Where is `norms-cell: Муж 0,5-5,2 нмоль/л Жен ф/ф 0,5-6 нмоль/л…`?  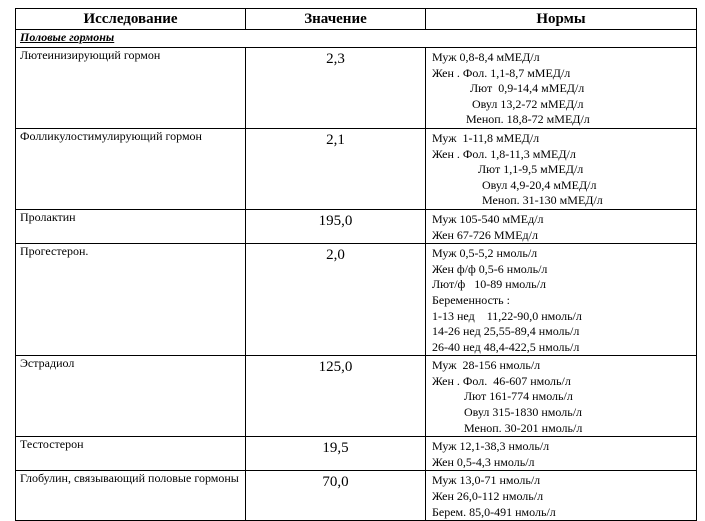 norms-cell: Муж 0,5-5,2 нмоль/л Жен ф/ф 0,5-6 нмоль/л… is located at coordinates (561, 300).